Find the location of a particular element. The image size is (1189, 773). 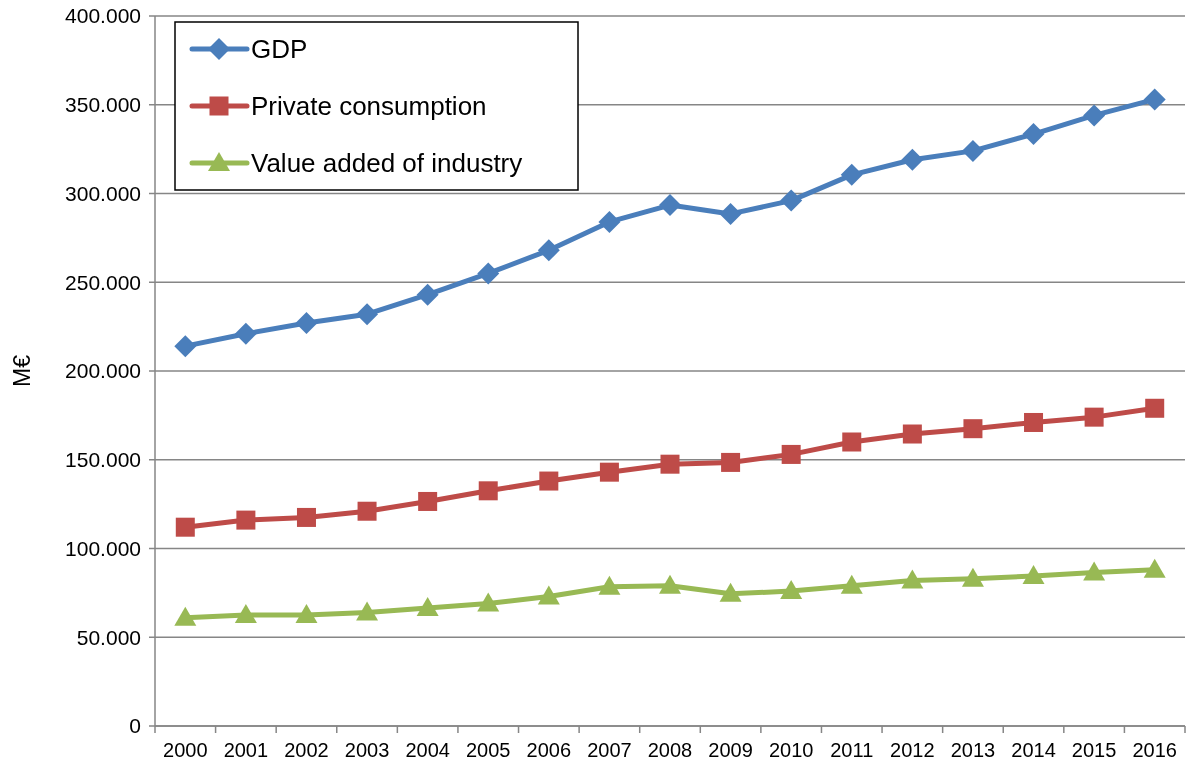

y-tick-label: 200.000 is located at coordinates (103, 371).